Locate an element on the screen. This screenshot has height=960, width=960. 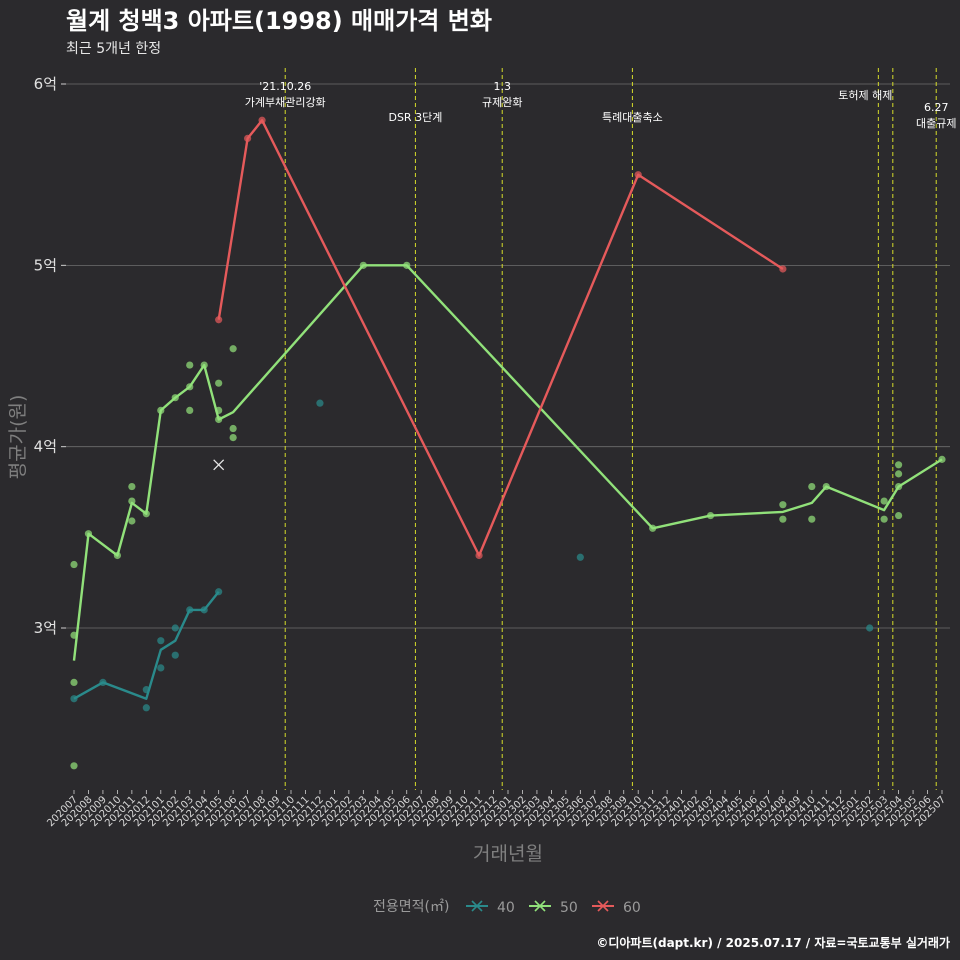
x-axis-title: 거래년월 is located at coordinates (508, 854).